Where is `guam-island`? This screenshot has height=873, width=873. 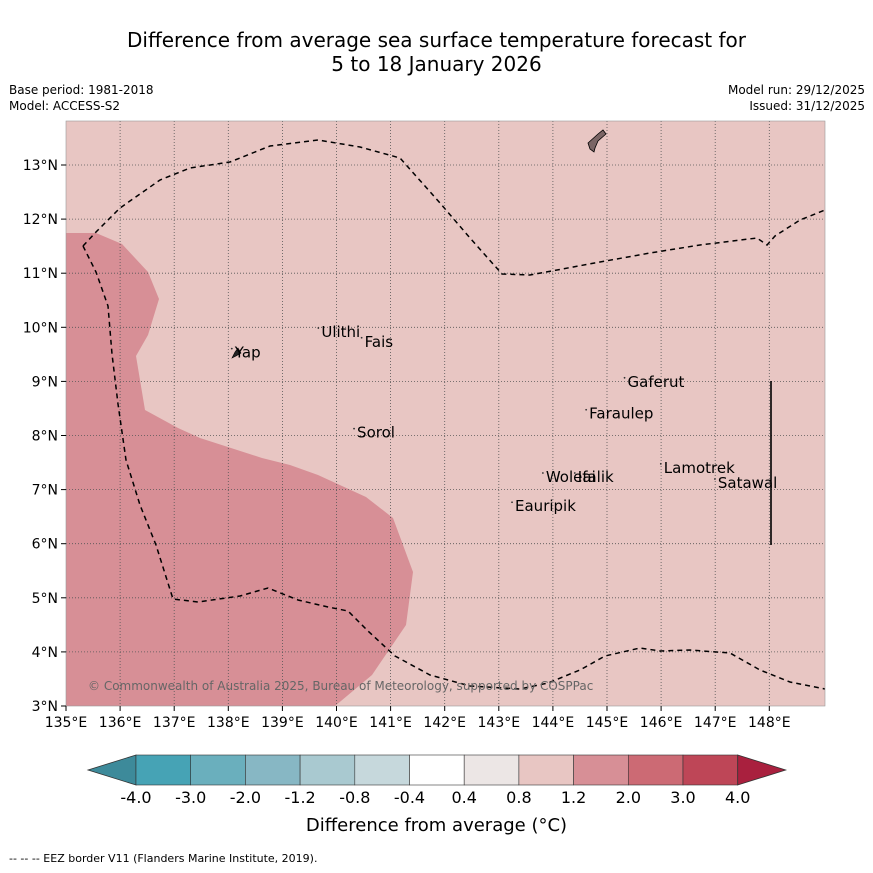 guam-island is located at coordinates (597, 141).